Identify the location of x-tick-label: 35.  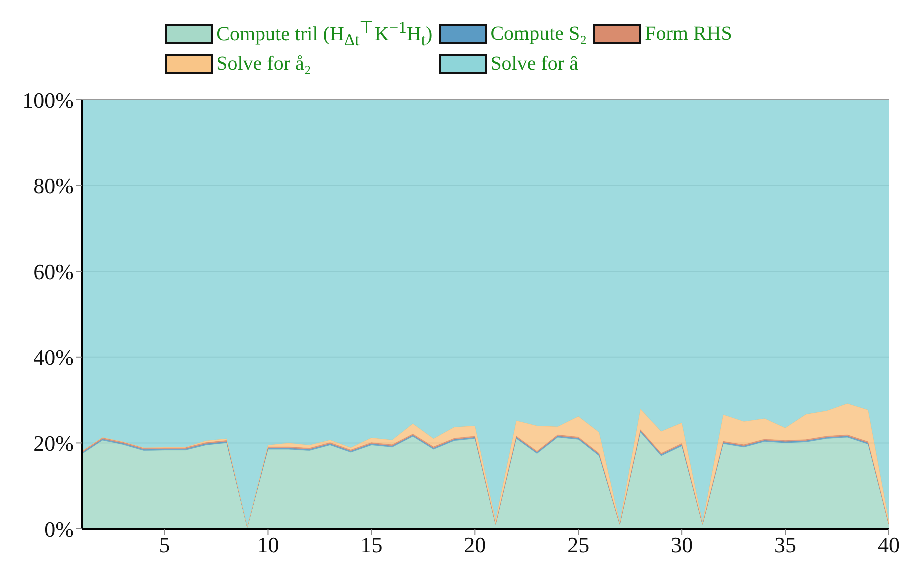
(785, 545).